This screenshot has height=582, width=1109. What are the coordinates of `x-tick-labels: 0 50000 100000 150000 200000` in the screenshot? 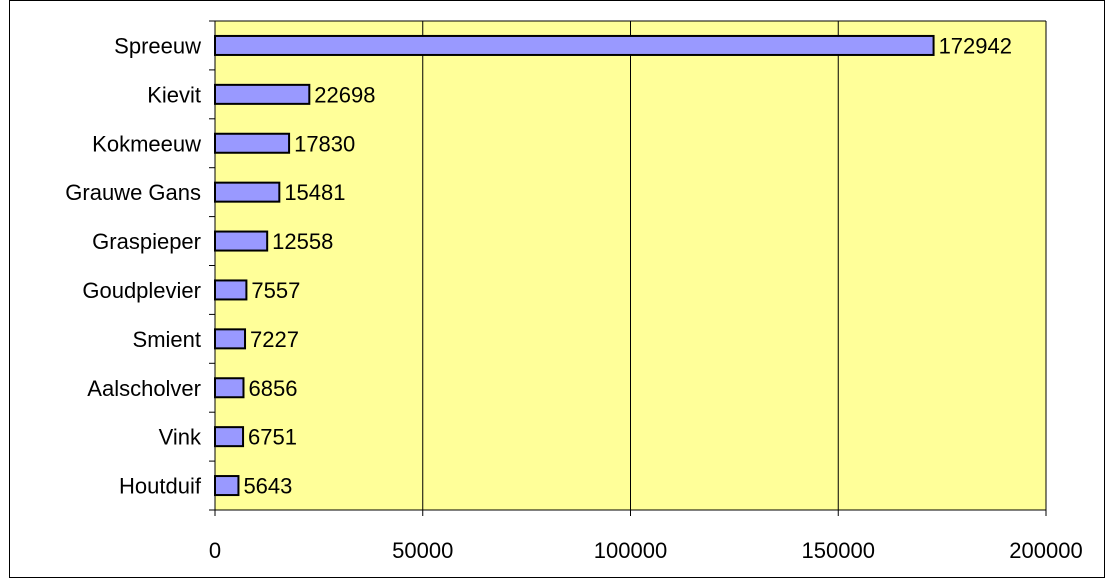 It's located at (646, 550).